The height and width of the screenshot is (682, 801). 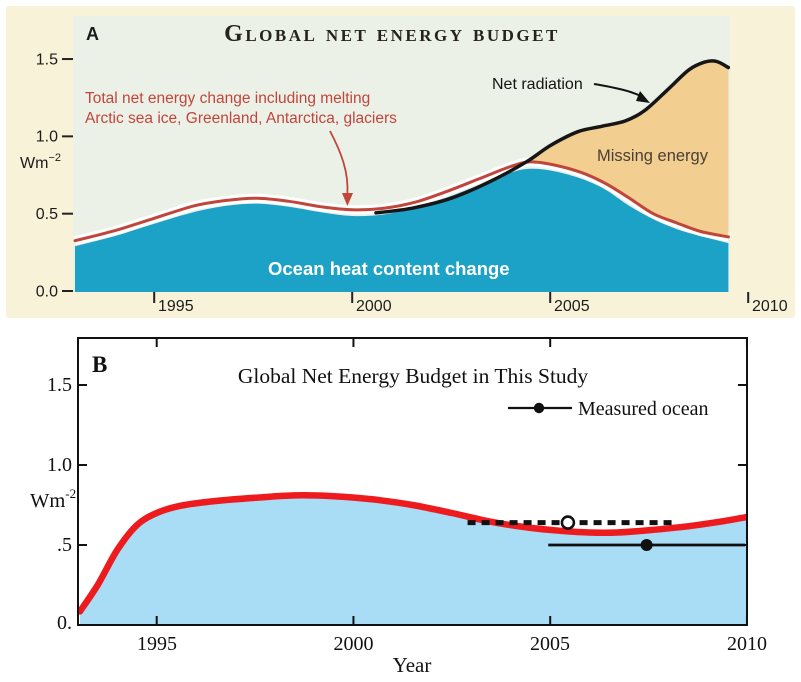 What do you see at coordinates (59, 385) in the screenshot?
I see `panel-b-ytick-label: 1.5` at bounding box center [59, 385].